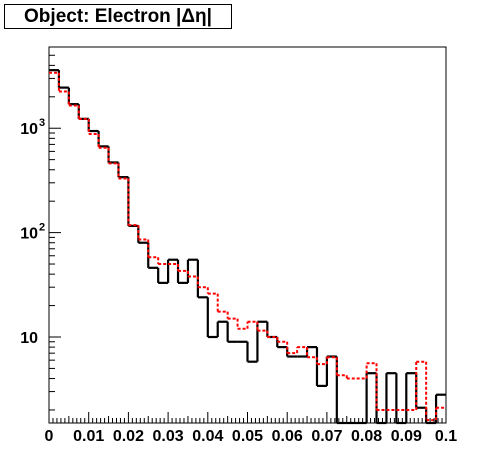 The height and width of the screenshot is (472, 496). What do you see at coordinates (168, 436) in the screenshot?
I see `x-tick-label: 0.03` at bounding box center [168, 436].